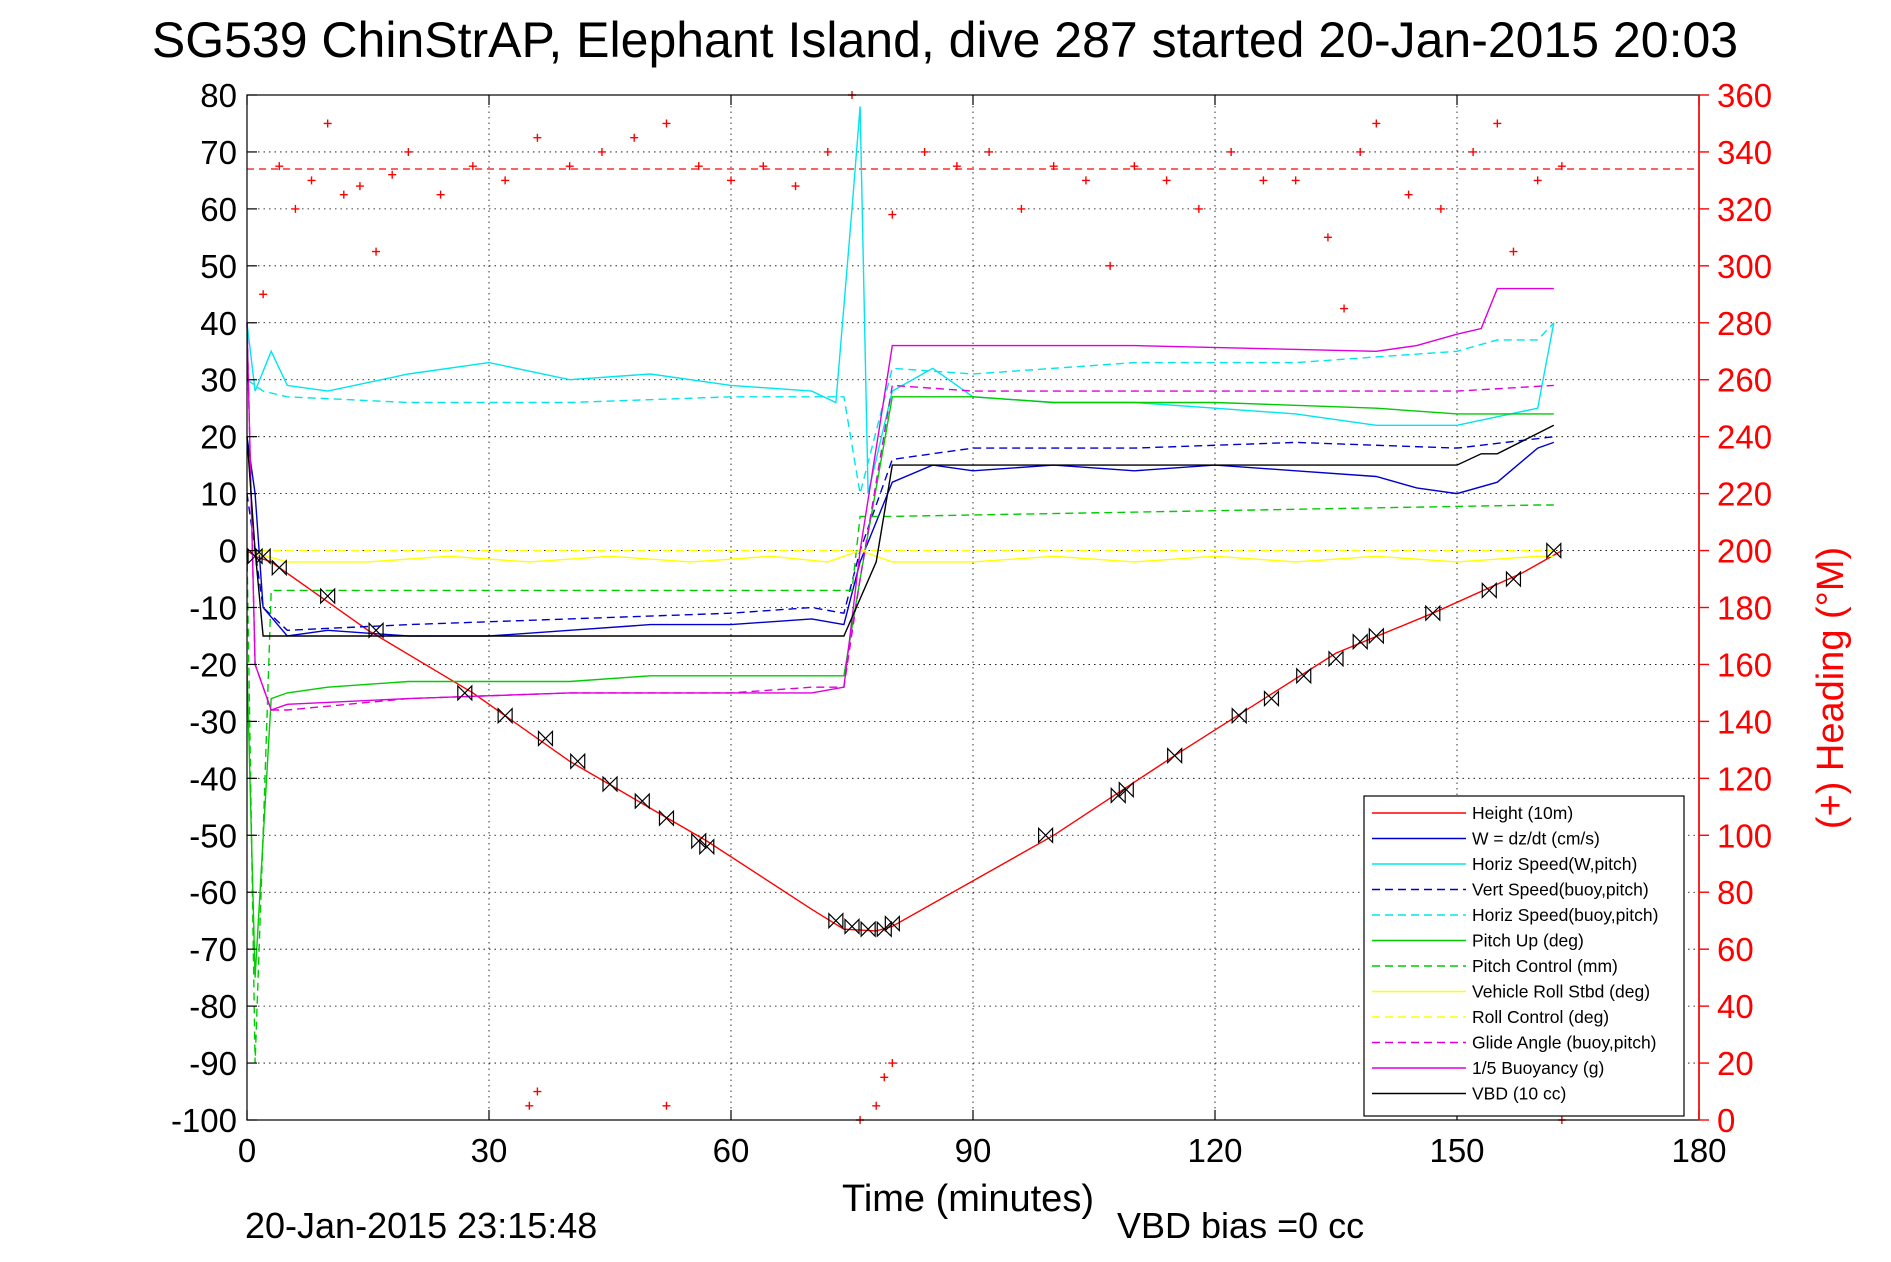 The height and width of the screenshot is (1262, 1891). What do you see at coordinates (1561, 992) in the screenshot?
I see `legend-label: Vehicle Roll Stbd (deg)` at bounding box center [1561, 992].